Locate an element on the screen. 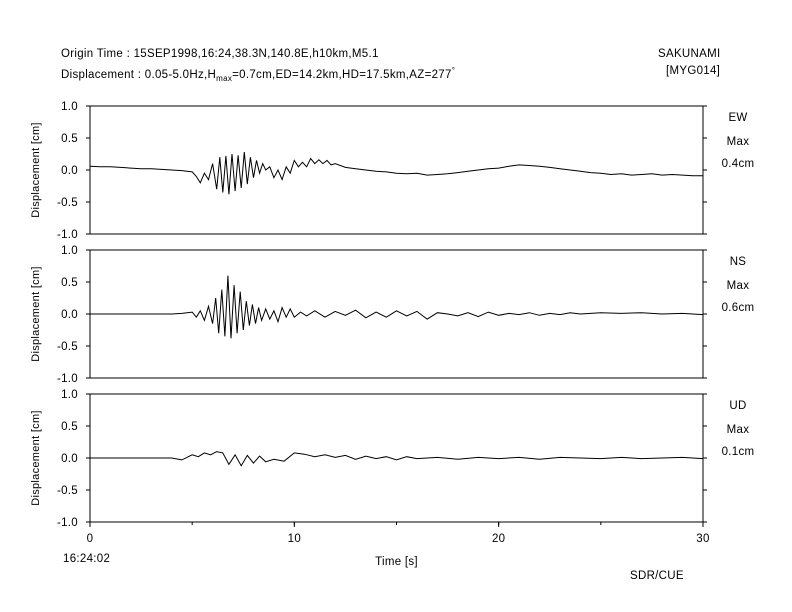 The width and height of the screenshot is (792, 612). waveform-ns is located at coordinates (397, 307).